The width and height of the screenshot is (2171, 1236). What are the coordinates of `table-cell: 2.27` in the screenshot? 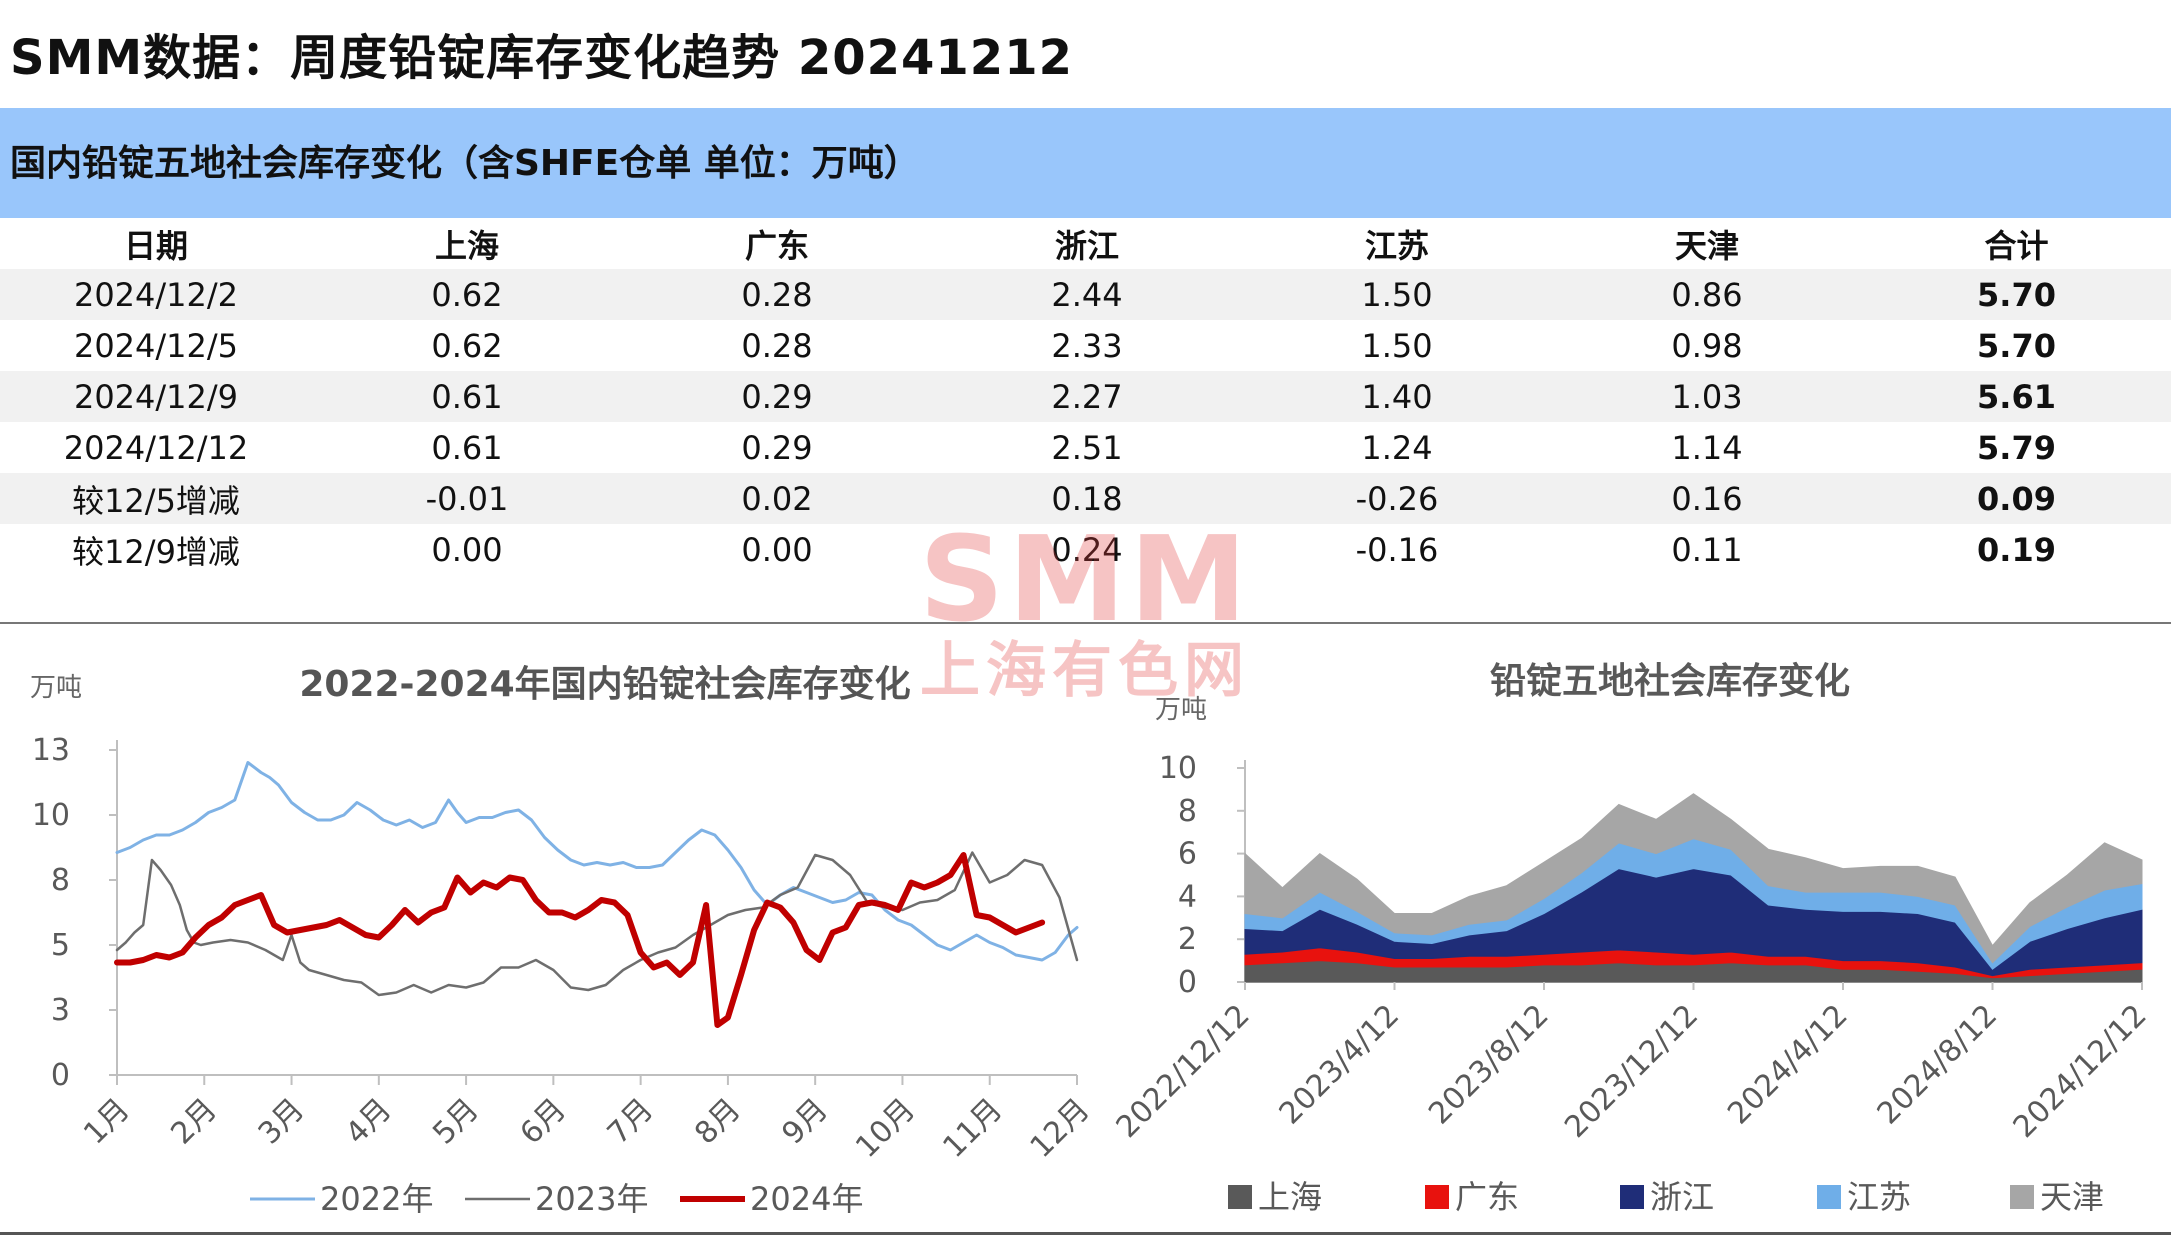 It's located at (1087, 396).